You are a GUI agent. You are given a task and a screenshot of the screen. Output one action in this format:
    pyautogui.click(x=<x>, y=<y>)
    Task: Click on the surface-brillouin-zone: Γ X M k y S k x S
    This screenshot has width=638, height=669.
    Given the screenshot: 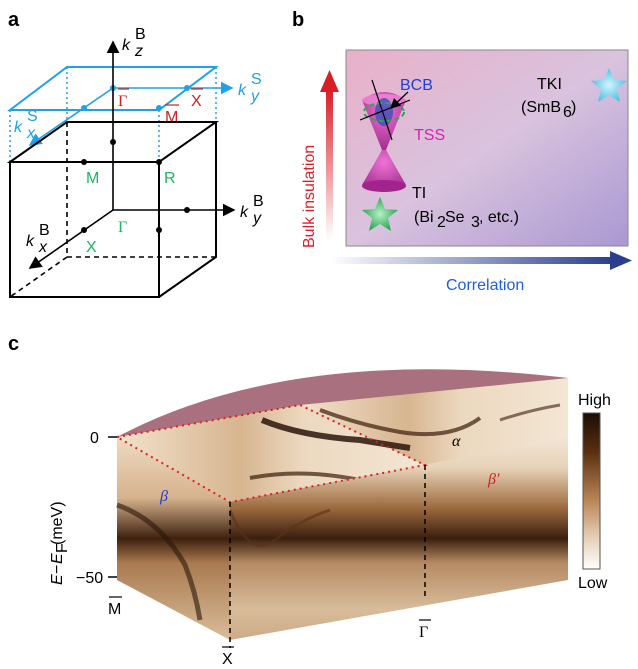 What is the action you would take?
    pyautogui.click(x=134, y=114)
    